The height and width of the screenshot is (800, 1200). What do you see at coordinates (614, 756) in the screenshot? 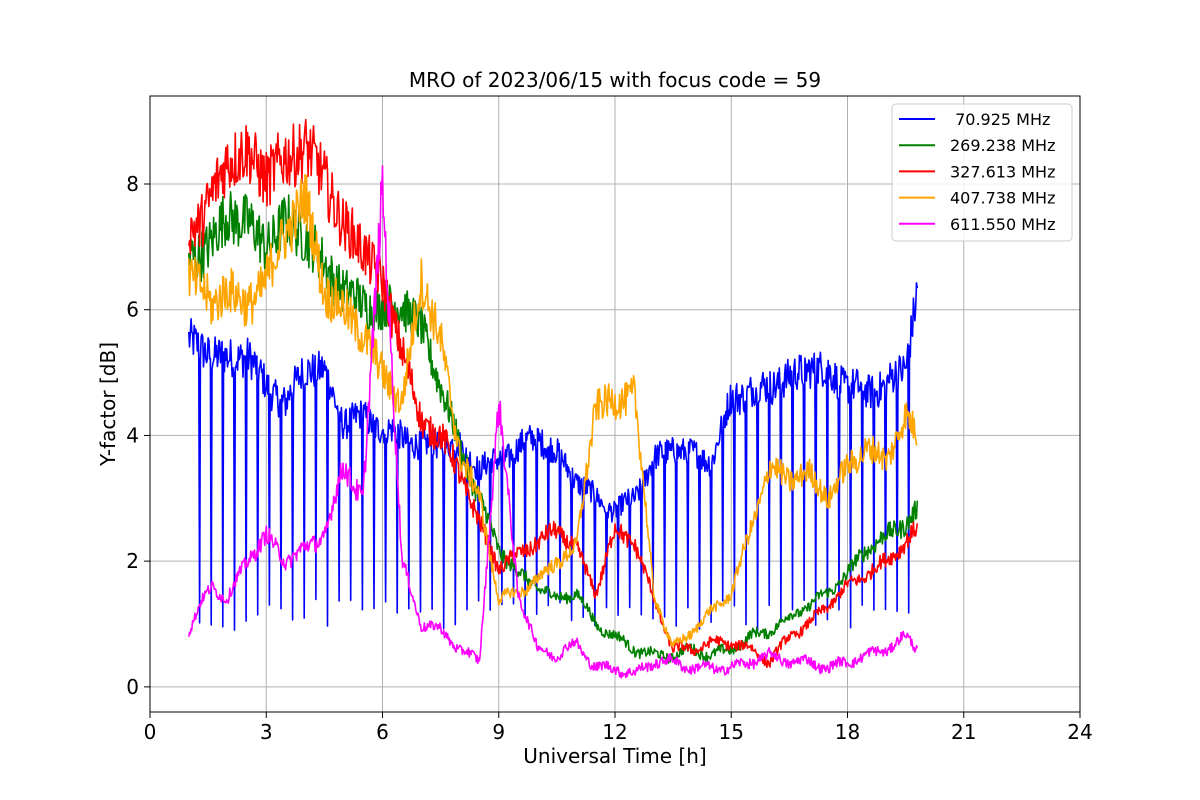
I see `x-axis-title: Universal Time [h]` at bounding box center [614, 756].